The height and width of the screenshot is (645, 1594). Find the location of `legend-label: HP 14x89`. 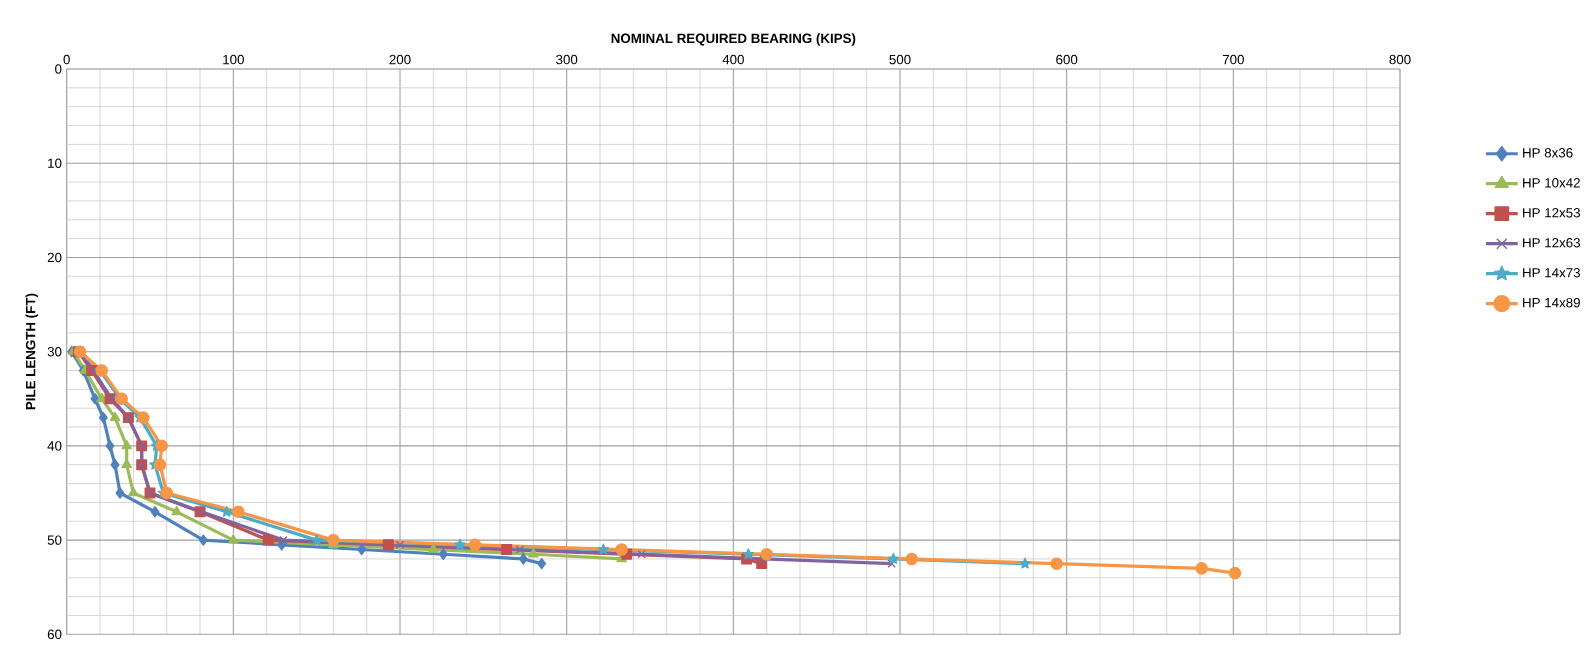

legend-label: HP 14x89 is located at coordinates (1551, 302).